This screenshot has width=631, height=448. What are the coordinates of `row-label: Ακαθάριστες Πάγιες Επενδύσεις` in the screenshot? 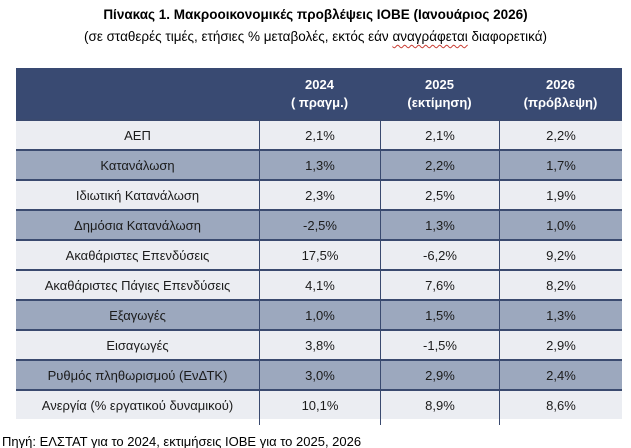 It's located at (137, 285).